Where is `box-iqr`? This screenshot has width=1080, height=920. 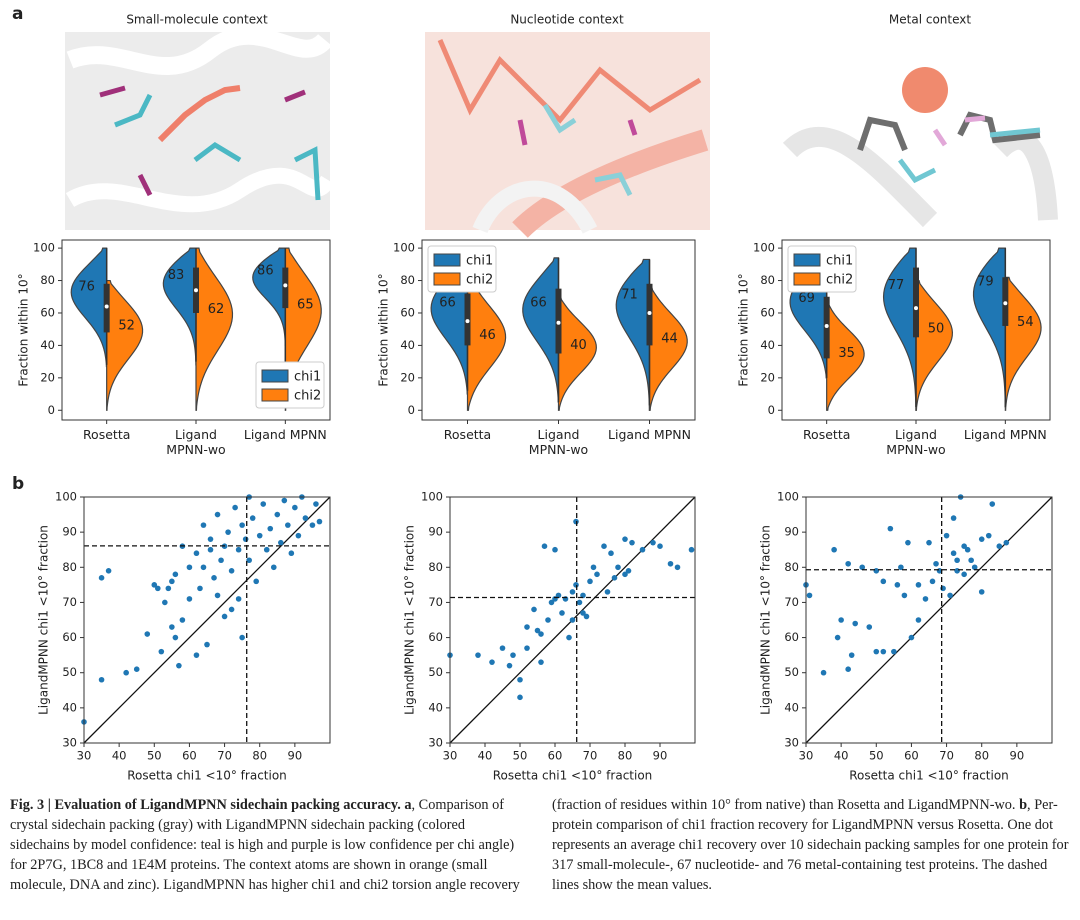 box-iqr is located at coordinates (916, 302).